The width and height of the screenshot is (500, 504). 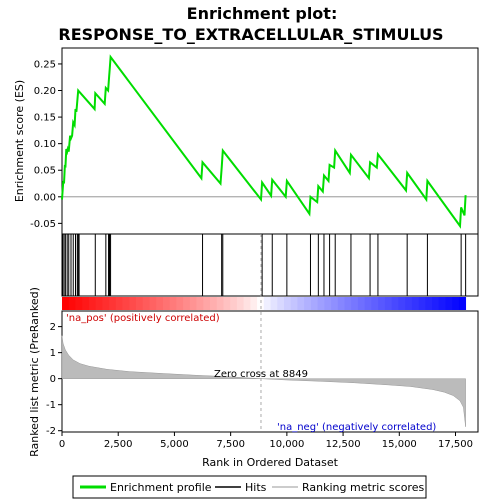 I want to click on legend-hits-label: Hits, so click(x=256, y=487).